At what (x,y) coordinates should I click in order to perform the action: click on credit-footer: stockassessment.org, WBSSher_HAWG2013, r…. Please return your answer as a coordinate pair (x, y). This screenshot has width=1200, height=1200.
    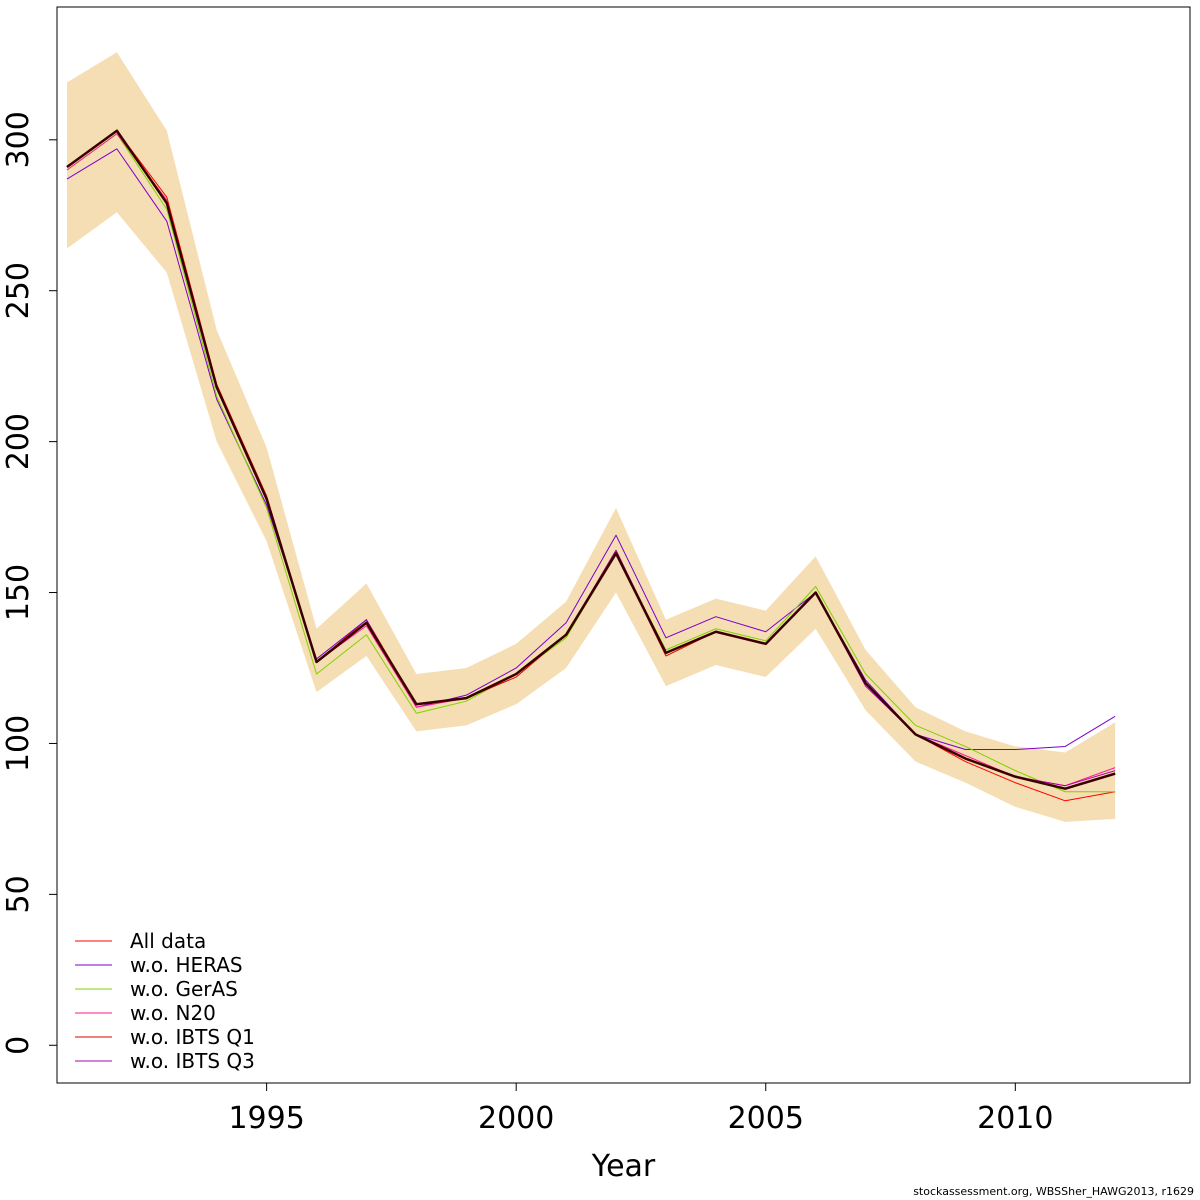
    Looking at the image, I should click on (1053, 1191).